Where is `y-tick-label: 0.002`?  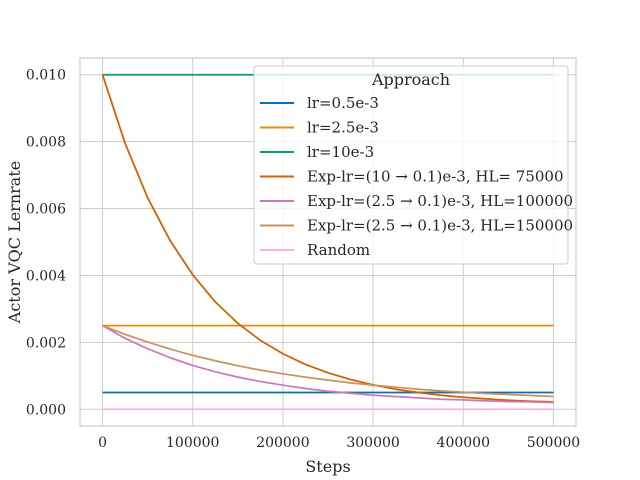
y-tick-label: 0.002 is located at coordinates (46, 343).